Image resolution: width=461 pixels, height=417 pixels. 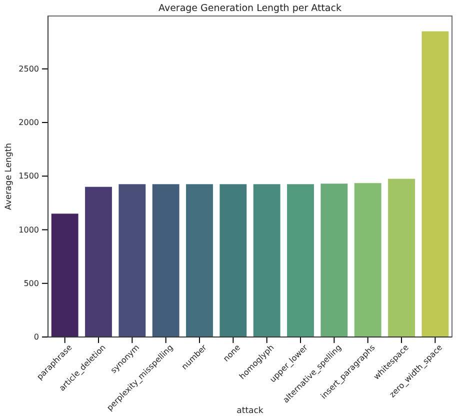 I want to click on y-tick-label: 2500, so click(x=28, y=69).